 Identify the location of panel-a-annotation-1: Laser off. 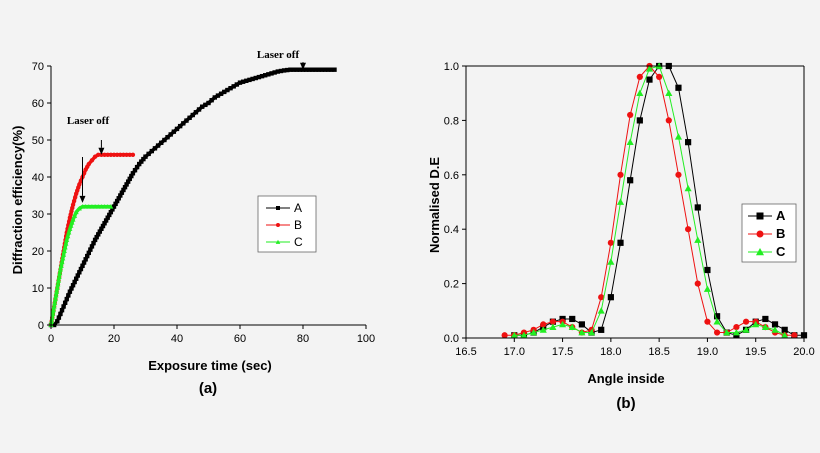
(88, 121).